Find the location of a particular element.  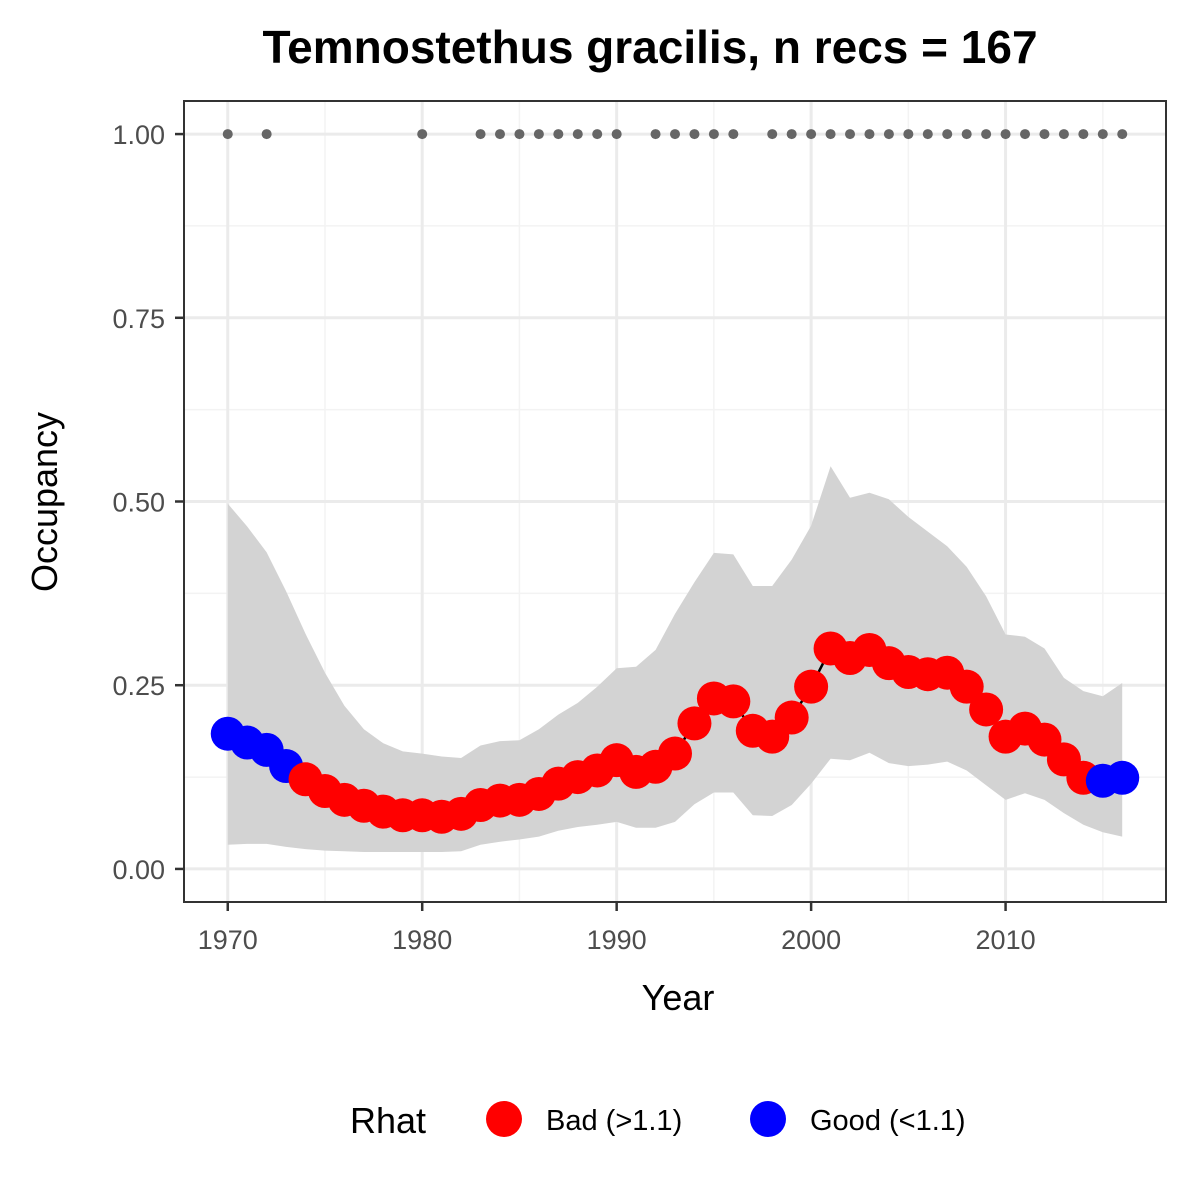

legend: Rhat Bad (>1.1) Good (<1.1) is located at coordinates (658, 1120).